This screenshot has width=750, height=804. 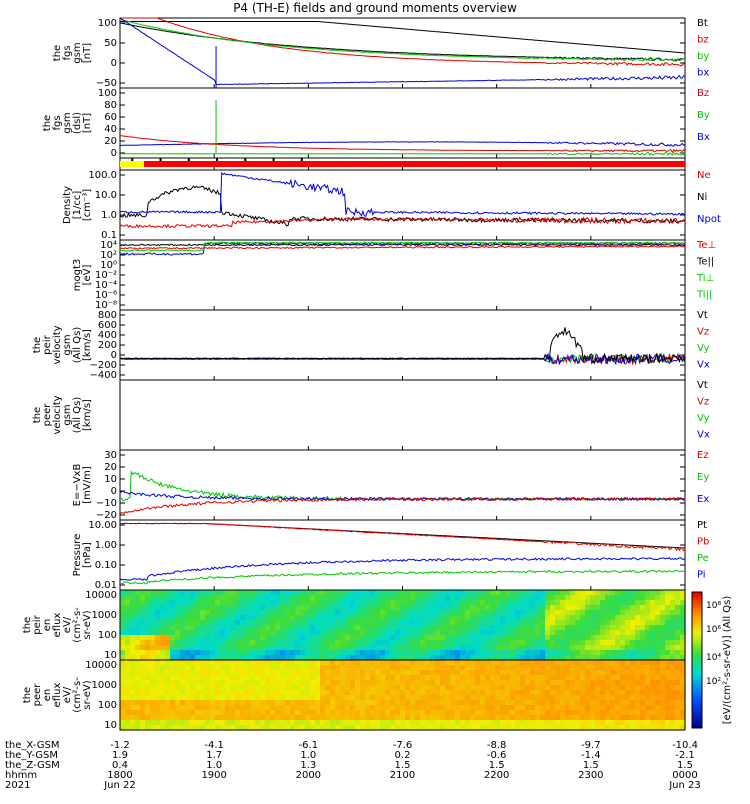 What do you see at coordinates (57, 695) in the screenshot?
I see `y-axis-label: eflux` at bounding box center [57, 695].